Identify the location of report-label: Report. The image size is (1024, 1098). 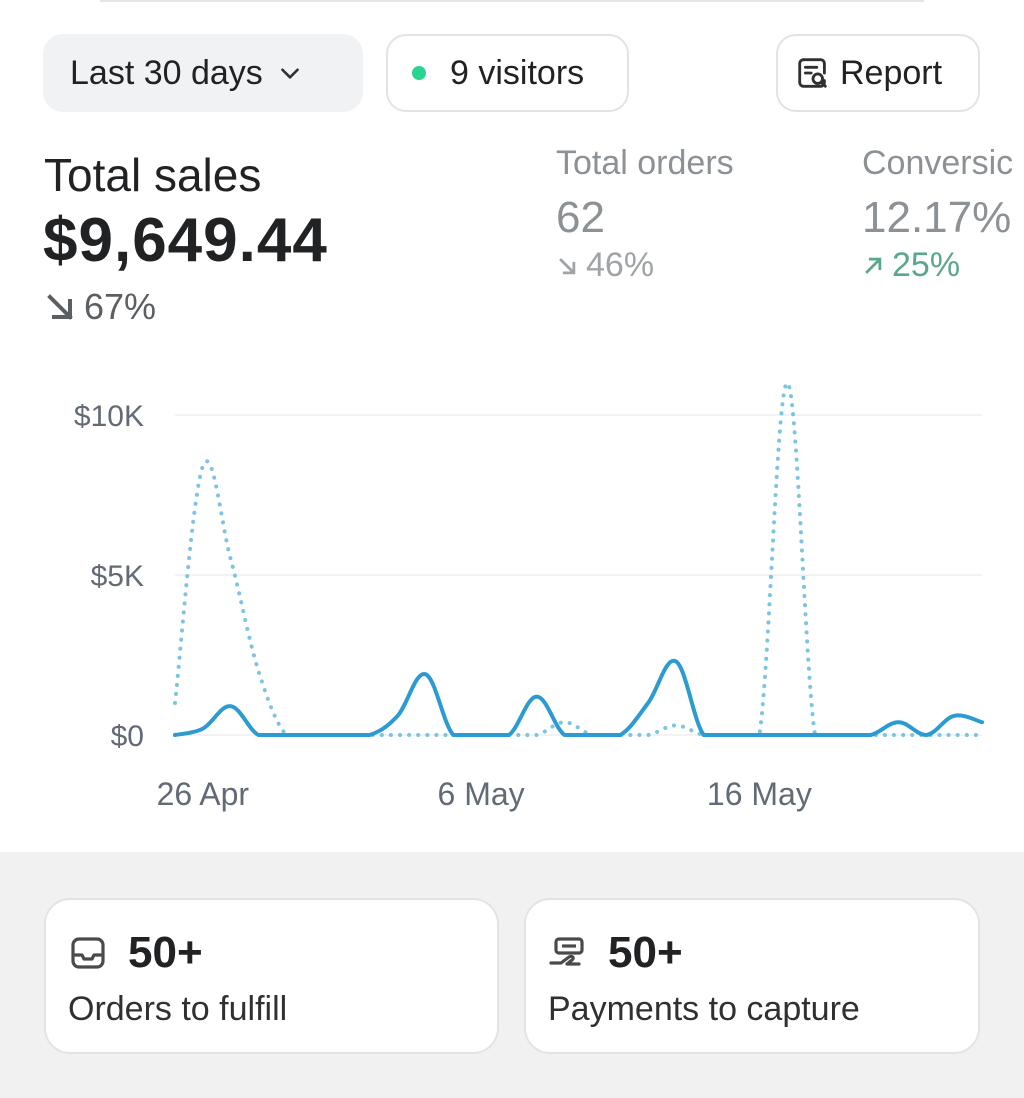
(891, 72).